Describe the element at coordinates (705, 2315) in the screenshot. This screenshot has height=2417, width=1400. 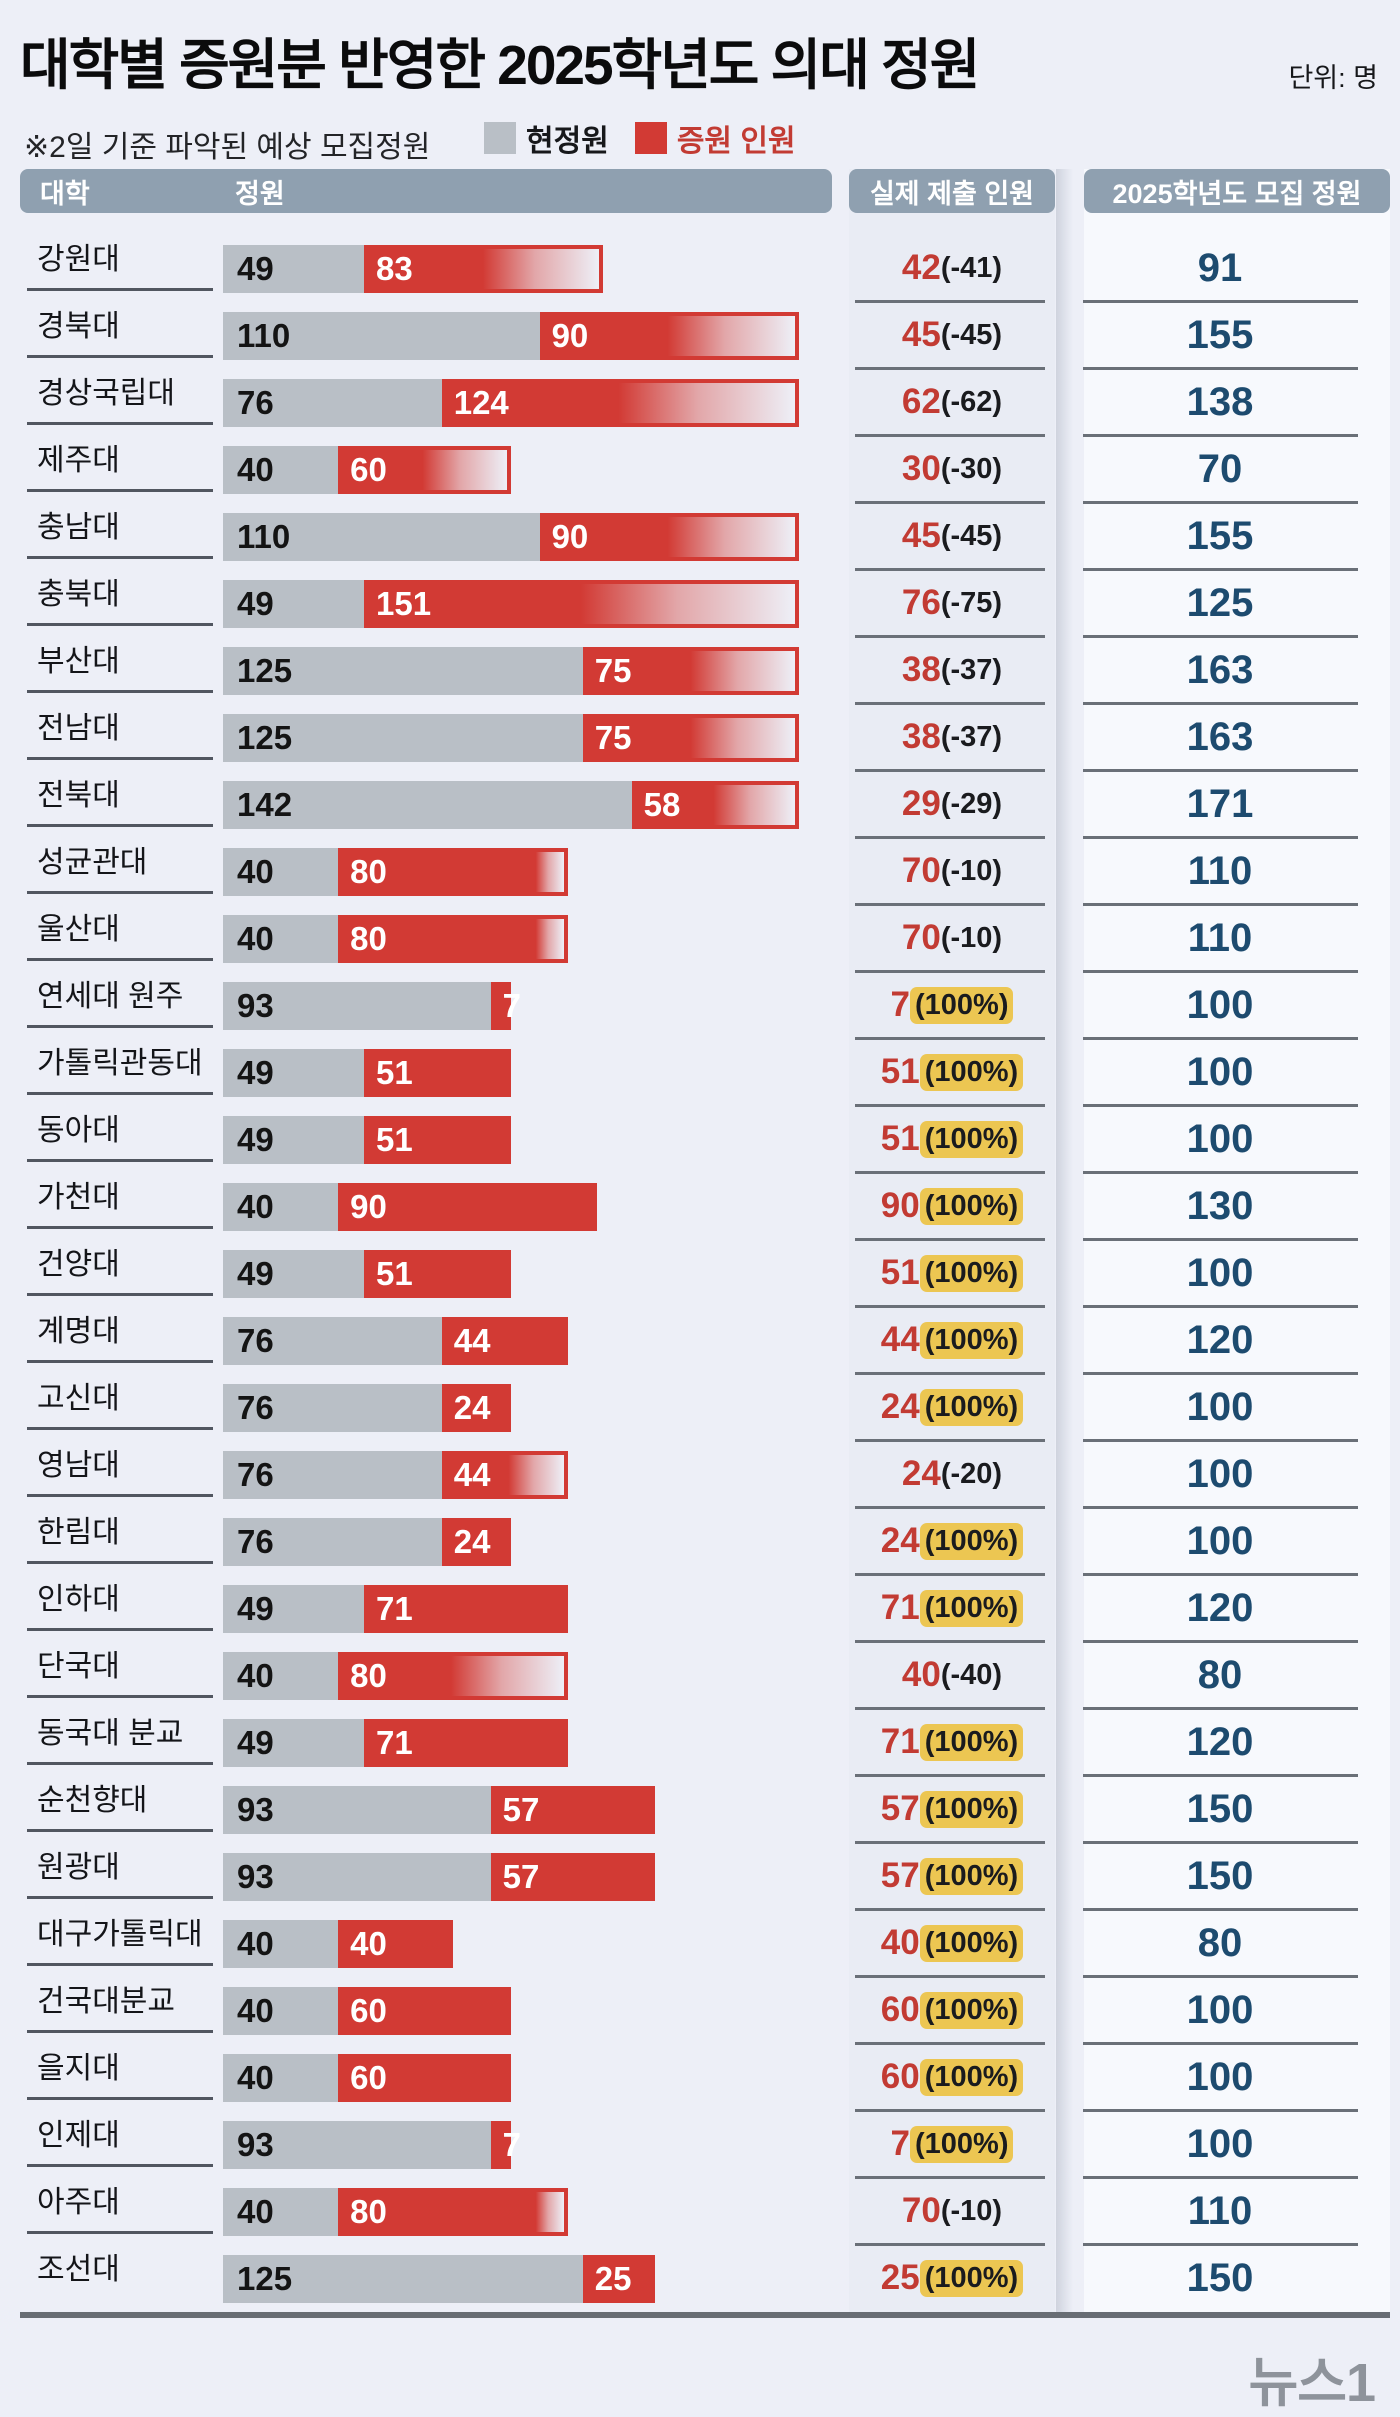
I see `table-bottom-rule` at that location.